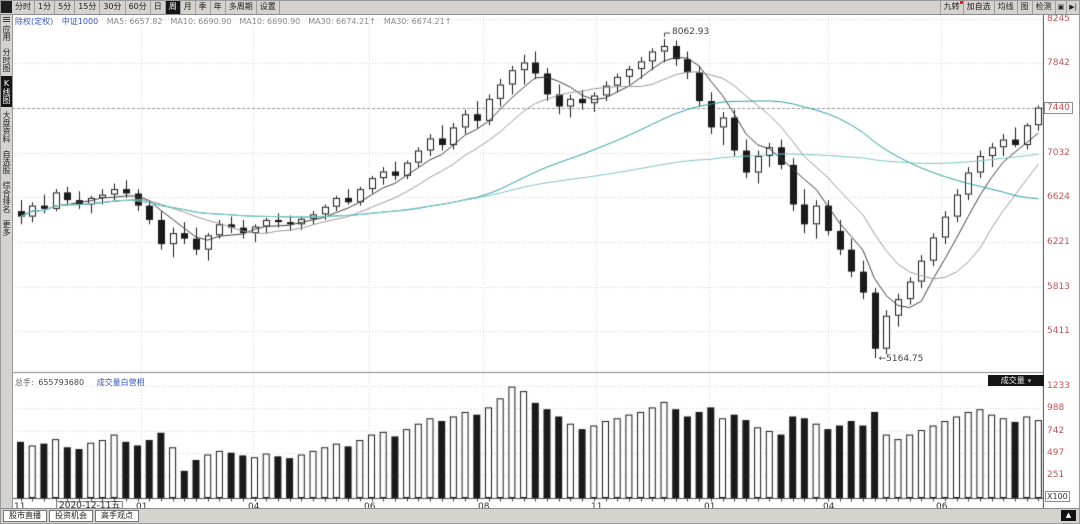 Image resolution: width=1080 pixels, height=524 pixels. What do you see at coordinates (1029, 380) in the screenshot?
I see `chevron-down-icon: ▾` at bounding box center [1029, 380].